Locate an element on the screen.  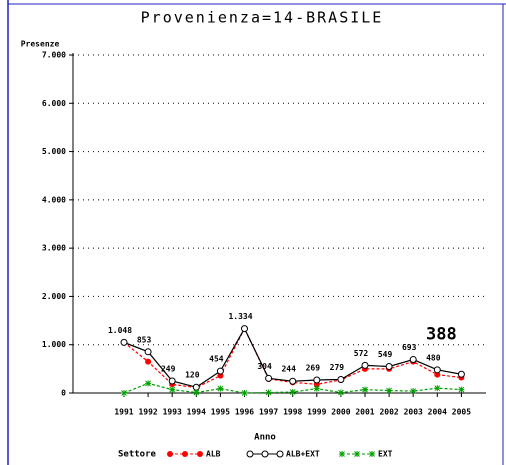
data-label: 853 is located at coordinates (144, 339).